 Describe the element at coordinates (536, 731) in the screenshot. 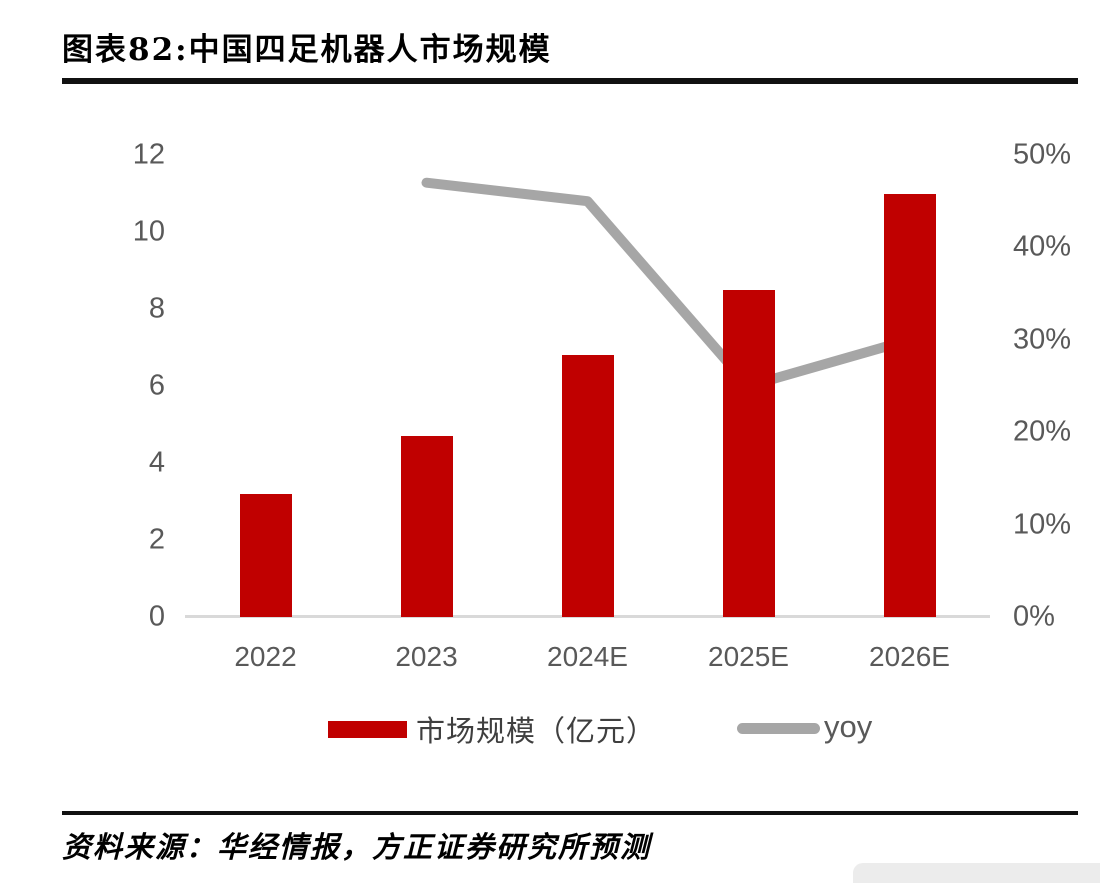

I see `legend-bar-label: 市场规模（亿元）` at that location.